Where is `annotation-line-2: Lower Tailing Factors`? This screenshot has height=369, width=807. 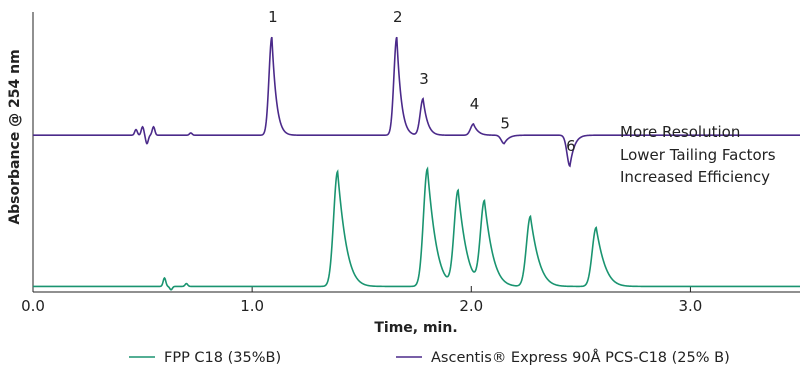 annotation-line-2: Lower Tailing Factors is located at coordinates (698, 155).